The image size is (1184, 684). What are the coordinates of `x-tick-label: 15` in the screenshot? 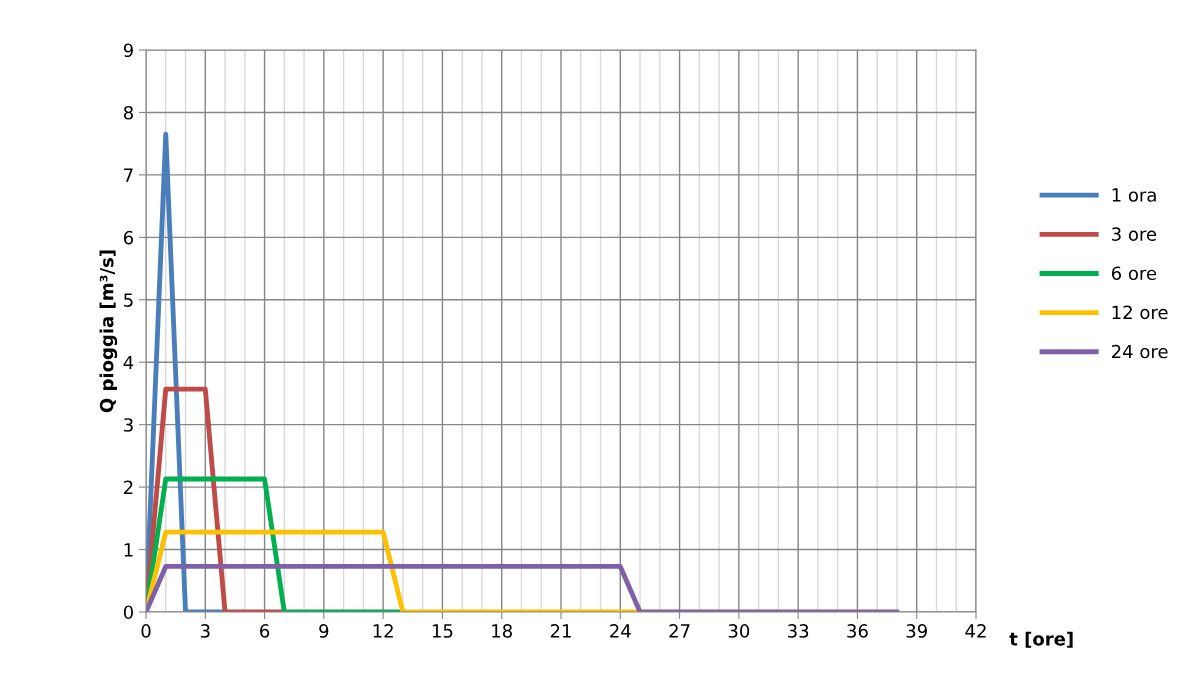 It's located at (442, 631).